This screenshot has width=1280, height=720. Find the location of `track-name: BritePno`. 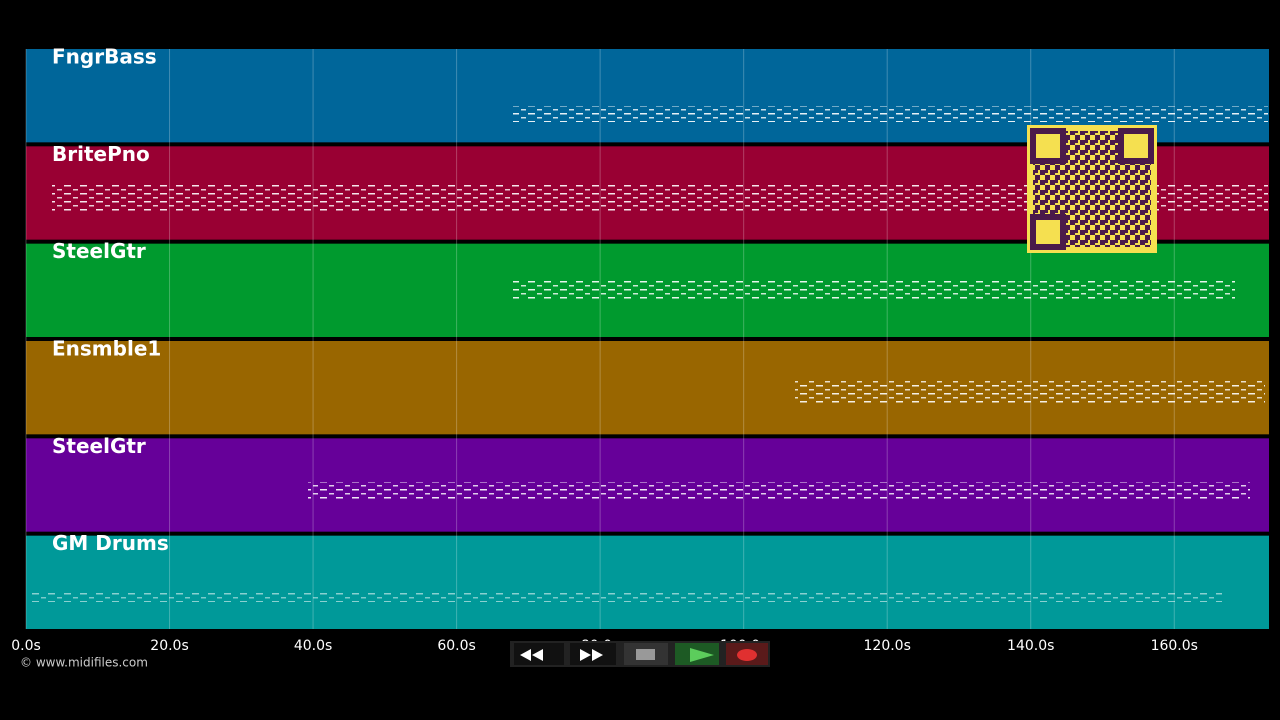

track-name: BritePno is located at coordinates (101, 154).